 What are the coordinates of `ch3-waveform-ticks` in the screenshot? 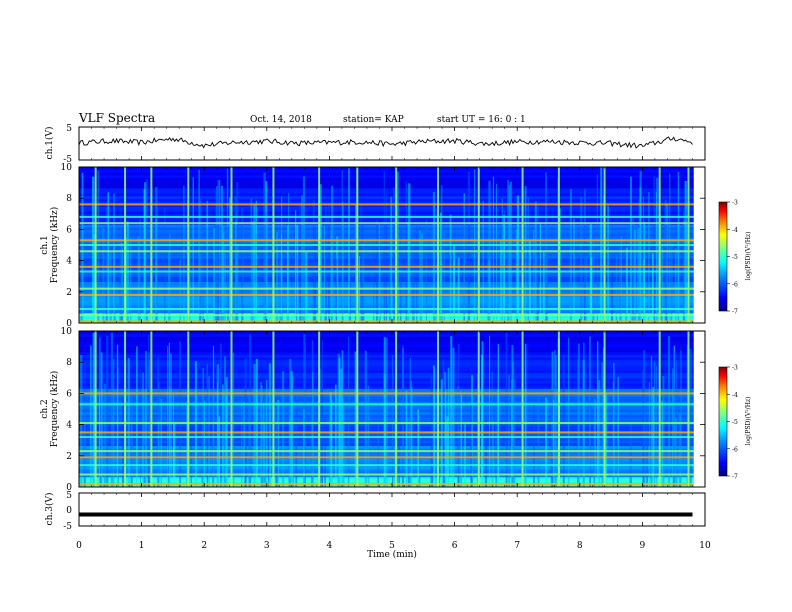 It's located at (392, 509).